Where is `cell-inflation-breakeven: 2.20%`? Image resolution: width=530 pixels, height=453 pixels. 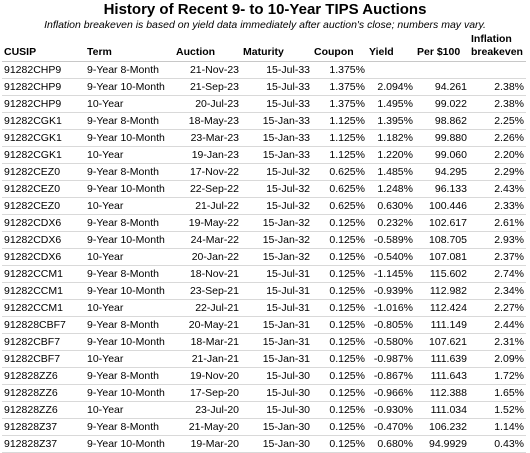 cell-inflation-breakeven: 2.20% is located at coordinates (497, 155).